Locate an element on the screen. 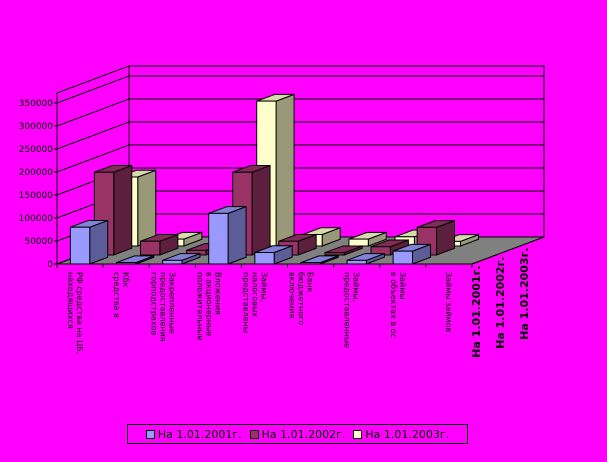  y-tick-label: 100000 is located at coordinates (36, 219).